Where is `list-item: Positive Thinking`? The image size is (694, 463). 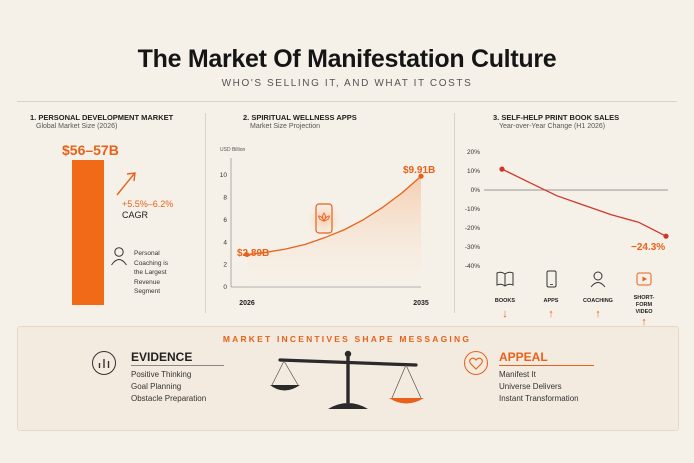 list-item: Positive Thinking is located at coordinates (161, 374).